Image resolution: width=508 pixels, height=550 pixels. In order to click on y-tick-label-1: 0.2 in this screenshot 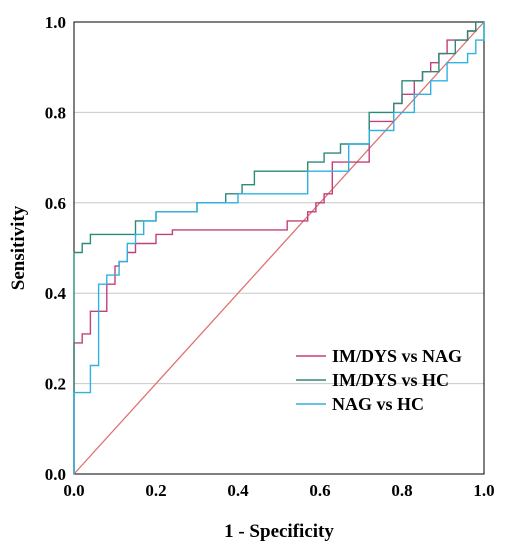, I will do `click(55, 384)`.